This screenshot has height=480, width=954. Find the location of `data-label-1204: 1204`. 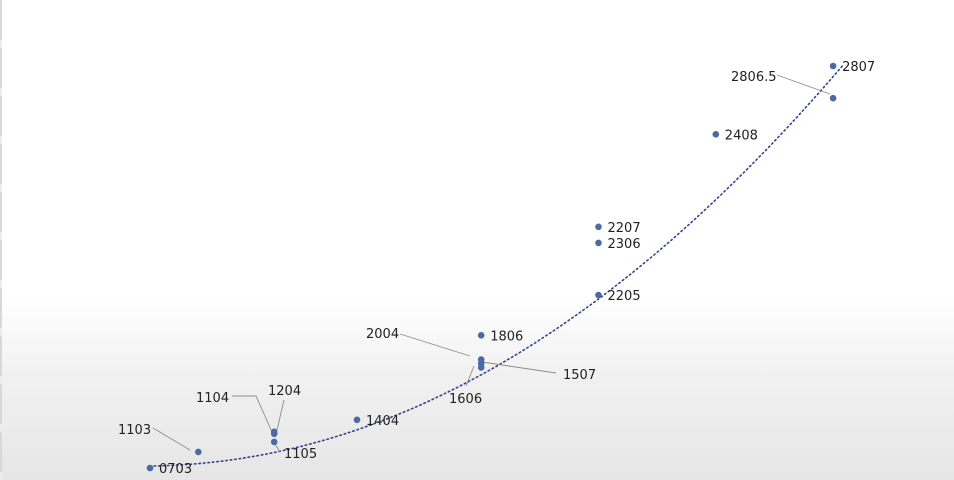

data-label-1204: 1204 is located at coordinates (284, 391).